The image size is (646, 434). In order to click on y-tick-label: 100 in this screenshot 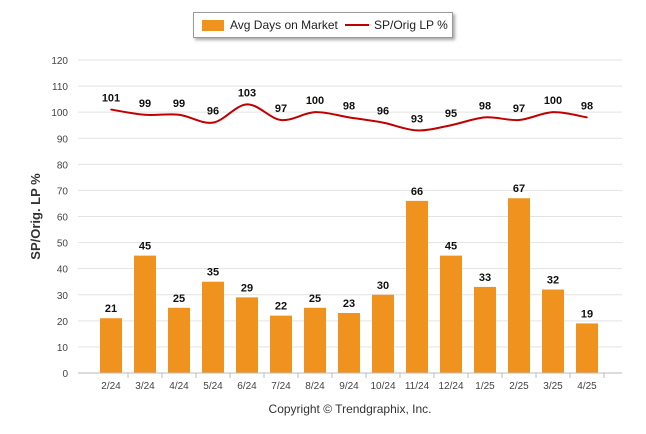, I will do `click(59, 113)`.